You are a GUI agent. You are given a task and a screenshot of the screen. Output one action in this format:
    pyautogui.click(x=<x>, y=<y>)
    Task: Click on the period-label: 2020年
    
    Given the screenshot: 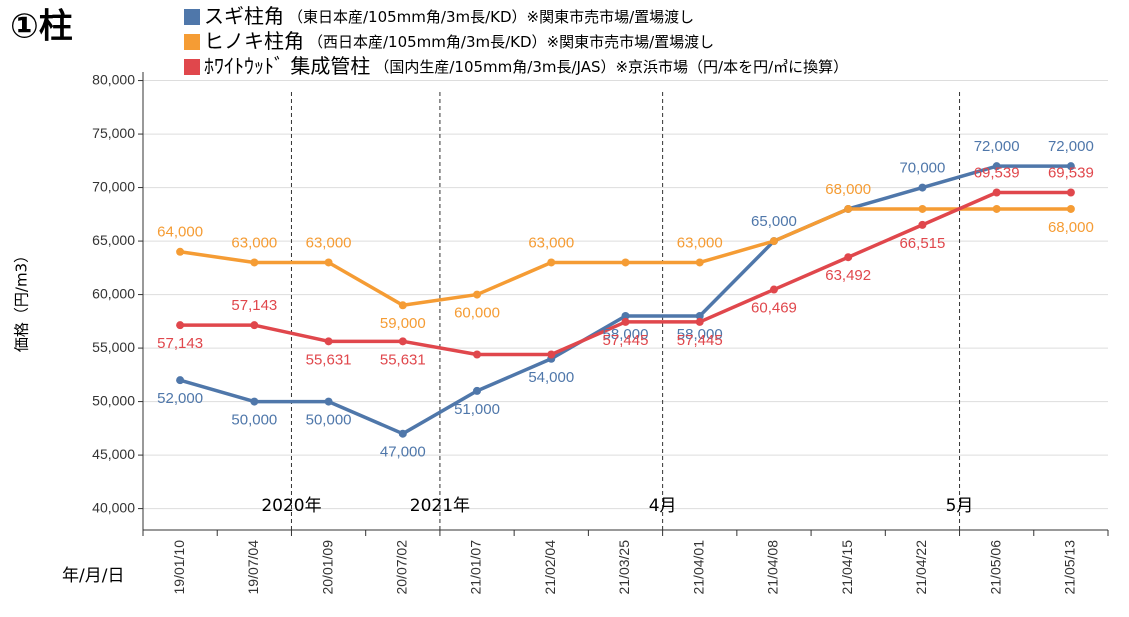 What is the action you would take?
    pyautogui.click(x=291, y=506)
    